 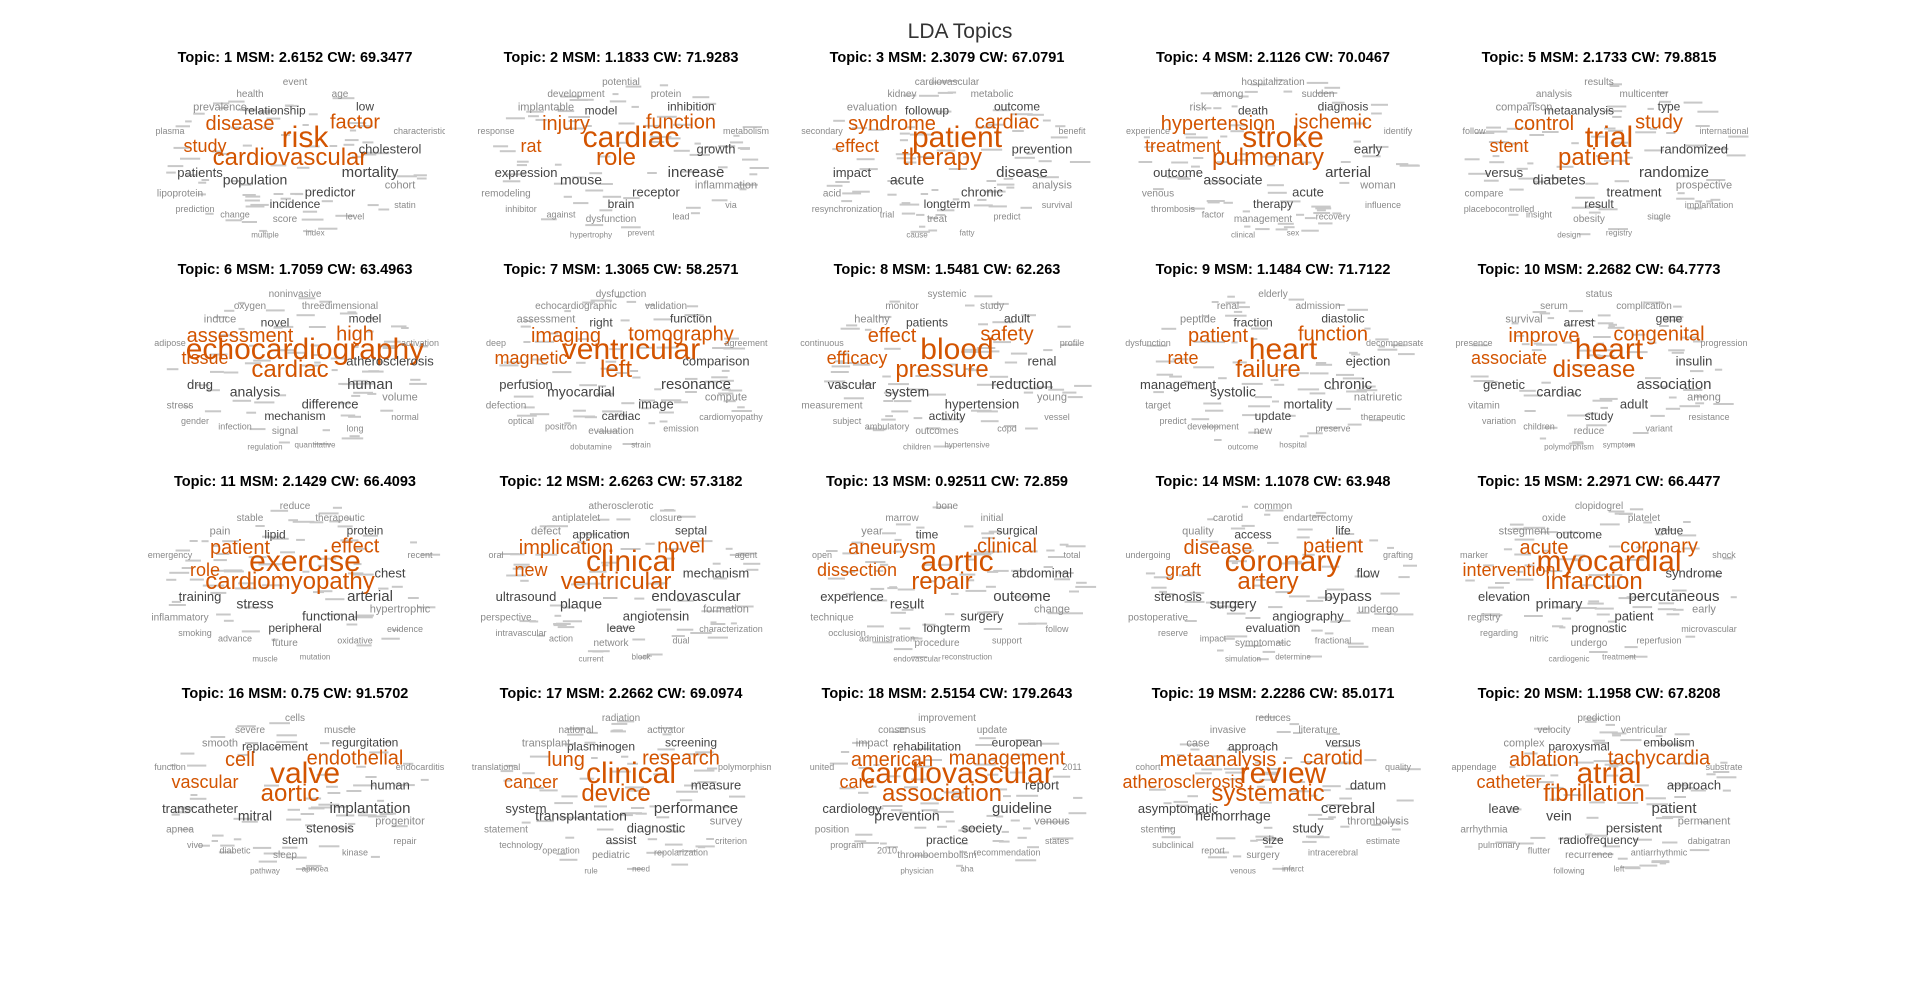 I want to click on cloud-word: procedure, so click(x=936, y=643).